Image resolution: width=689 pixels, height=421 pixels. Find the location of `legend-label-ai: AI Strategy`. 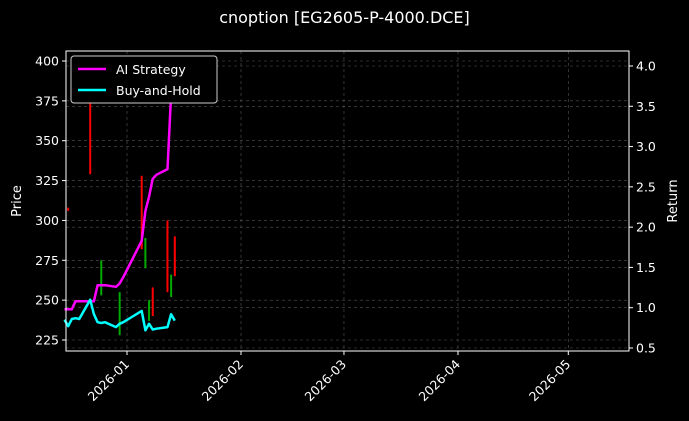

legend-label-ai: AI Strategy is located at coordinates (151, 69).